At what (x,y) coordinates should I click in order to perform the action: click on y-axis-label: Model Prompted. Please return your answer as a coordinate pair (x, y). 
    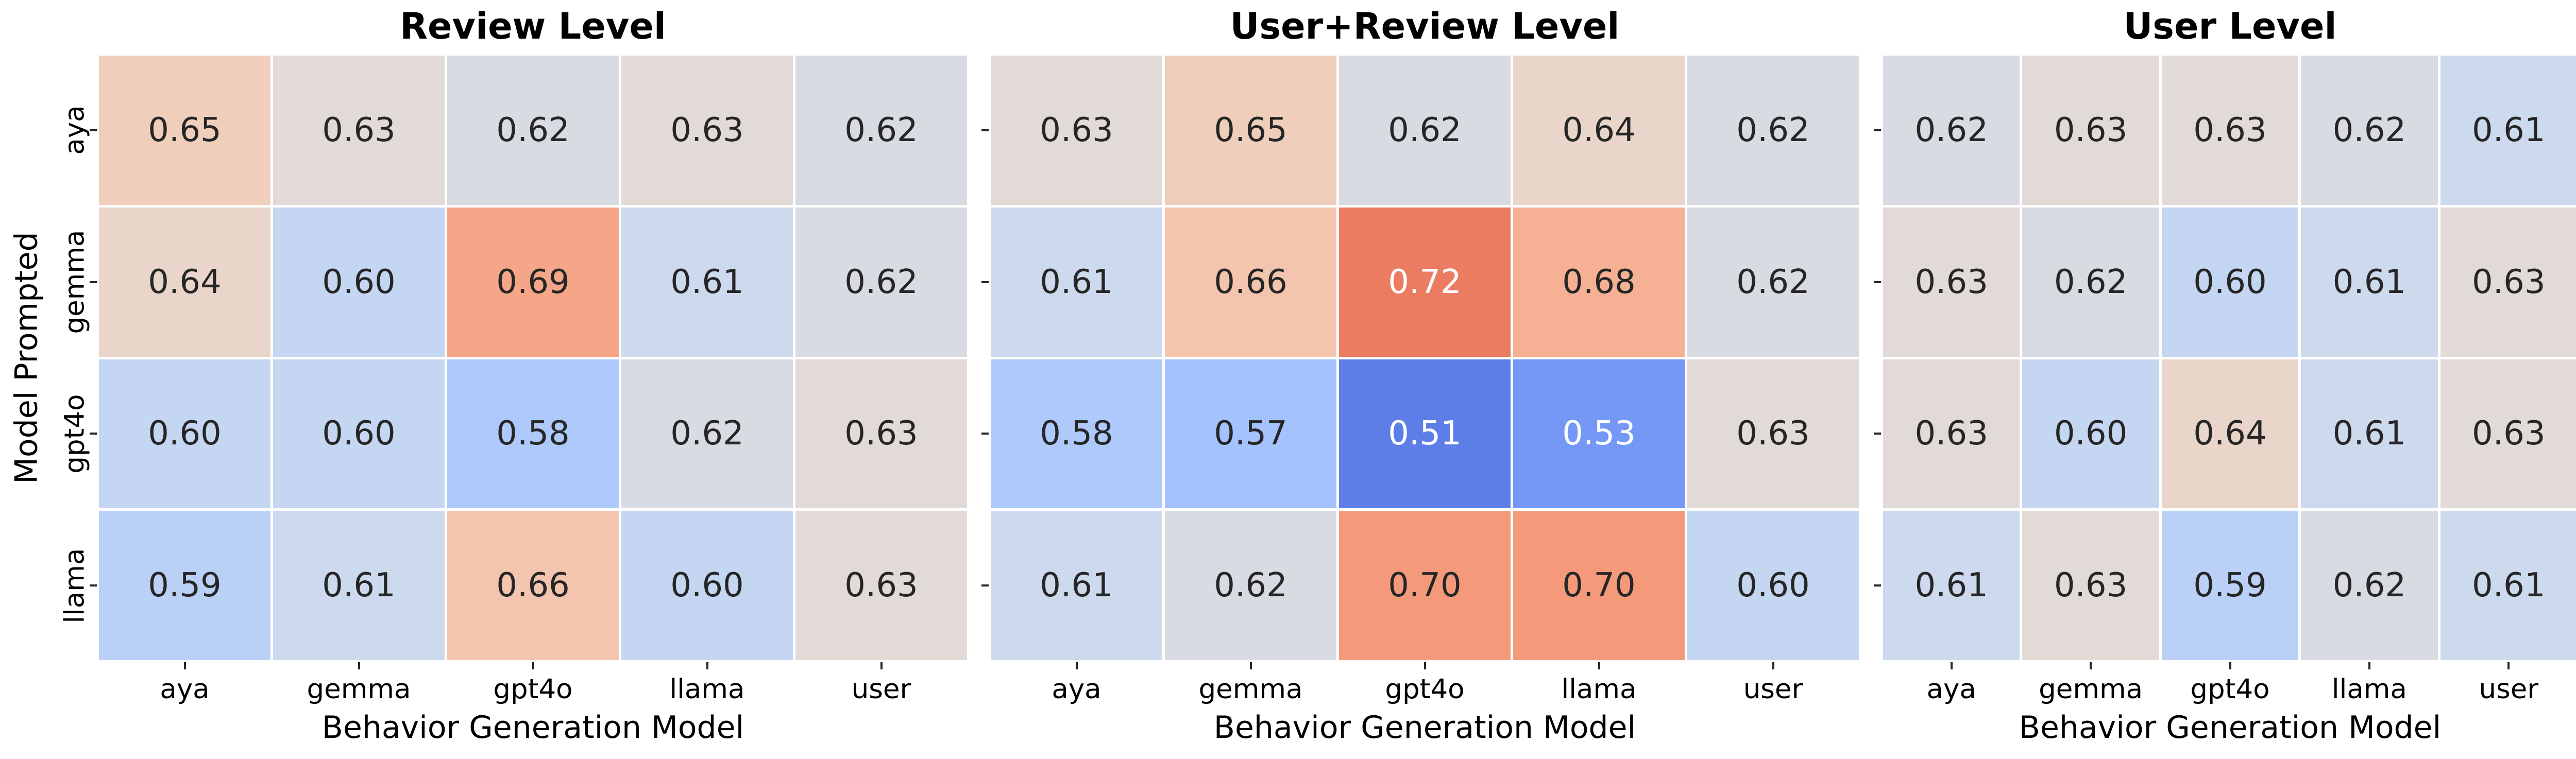
    Looking at the image, I should click on (27, 358).